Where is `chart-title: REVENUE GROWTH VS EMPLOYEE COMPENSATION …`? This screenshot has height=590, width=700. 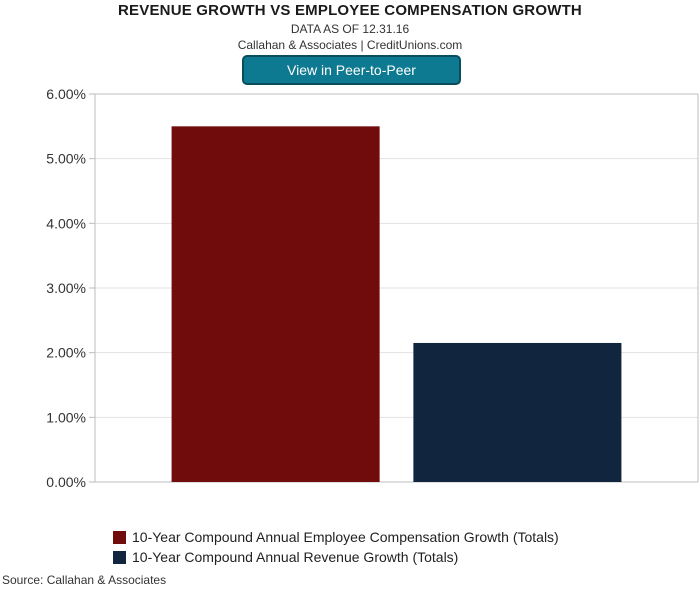
chart-title: REVENUE GROWTH VS EMPLOYEE COMPENSATION … is located at coordinates (350, 10).